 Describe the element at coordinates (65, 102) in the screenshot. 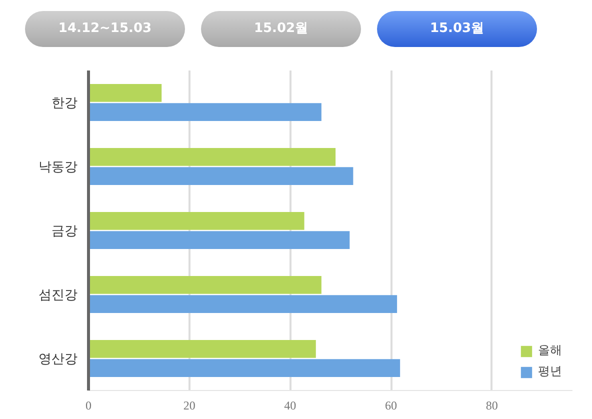

I see `y-tick-label: 한강` at that location.